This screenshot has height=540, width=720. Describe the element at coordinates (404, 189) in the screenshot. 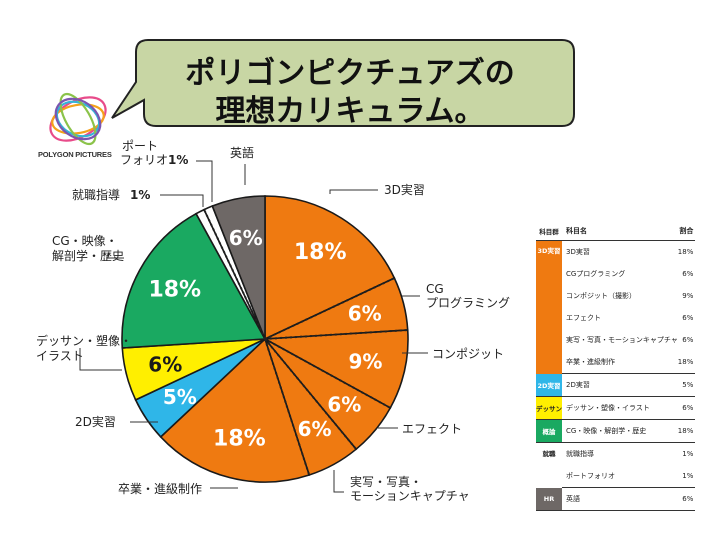

I see `callout-3d: 3D実習` at that location.